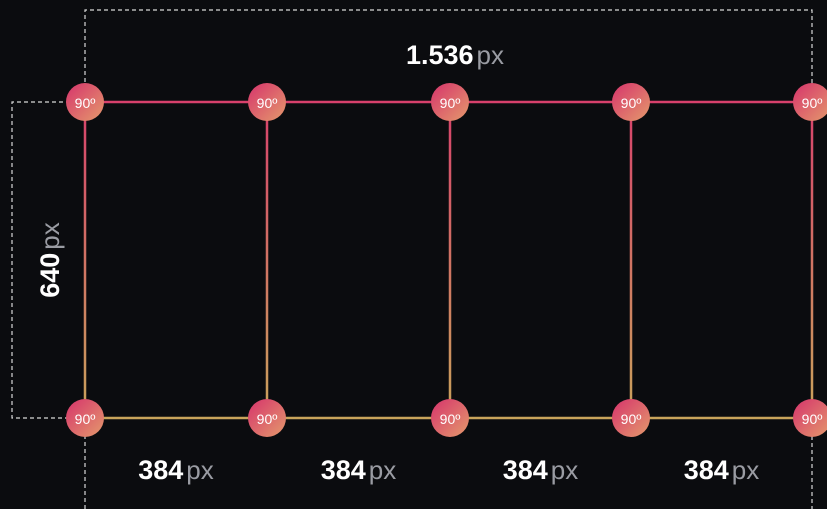 The width and height of the screenshot is (827, 509). I want to click on height-value: 640, so click(50, 275).